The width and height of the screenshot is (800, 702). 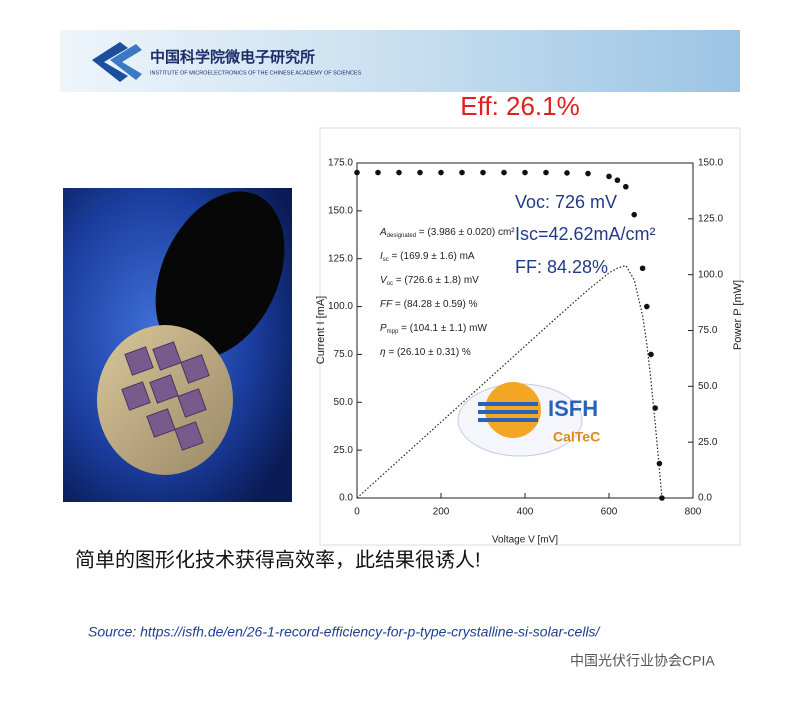 I want to click on annotation: FF = (84.28 ± 0.59) %, so click(x=429, y=304).